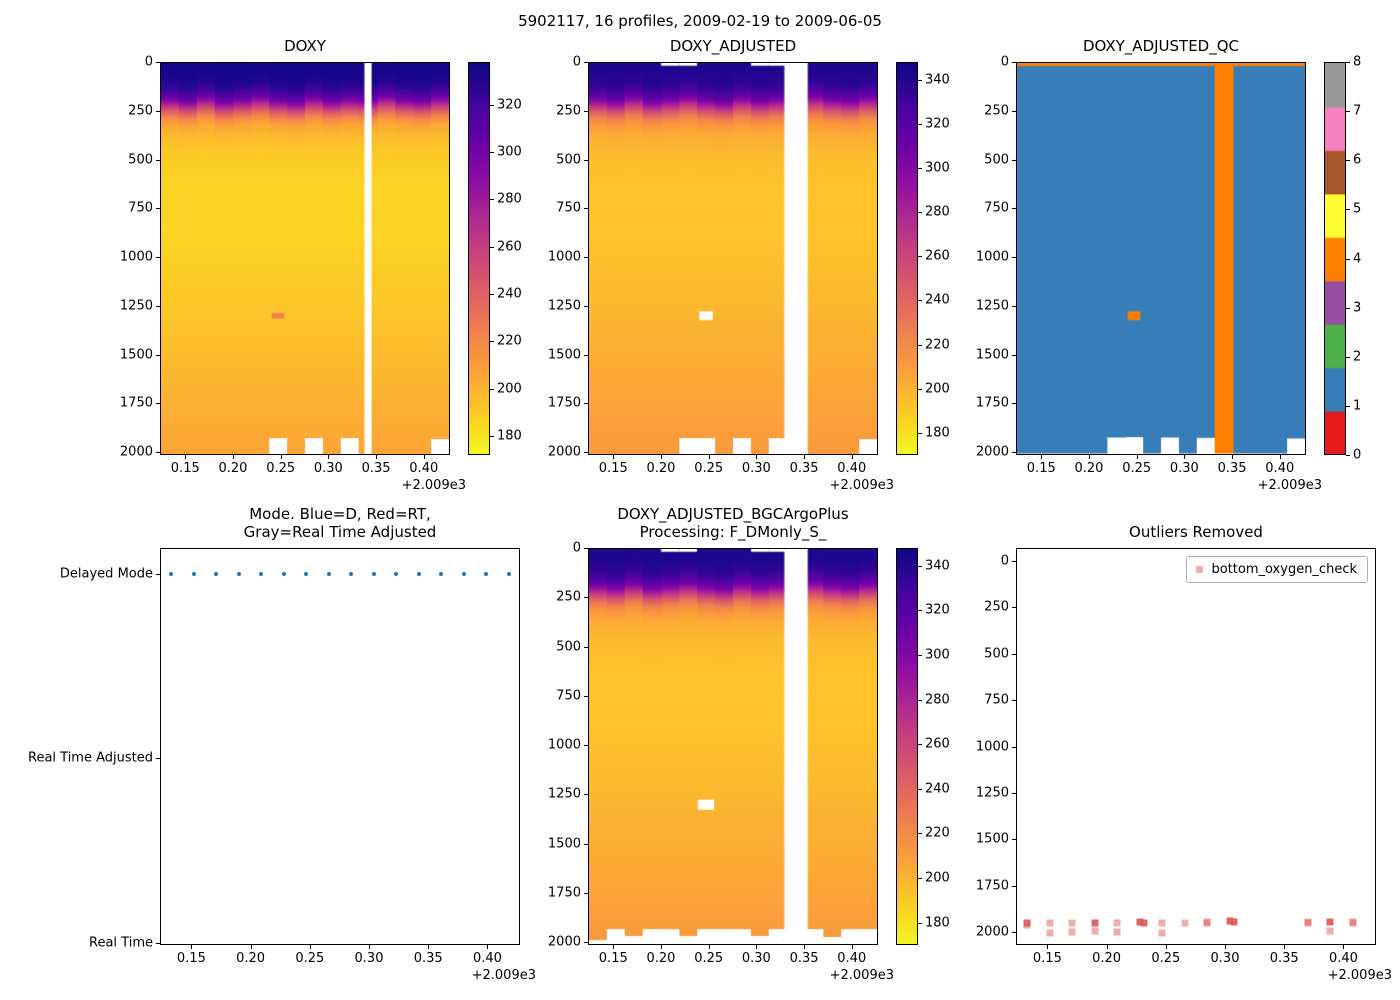  What do you see at coordinates (992, 839) in the screenshot?
I see `y-tick-label: 1500` at bounding box center [992, 839].